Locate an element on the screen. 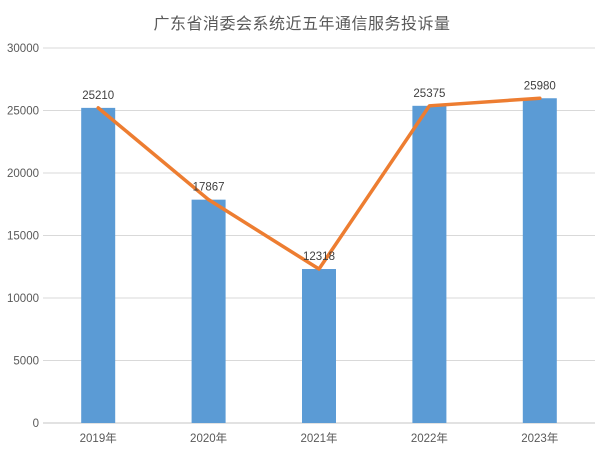  data-label-2021年: 12318 is located at coordinates (319, 257).